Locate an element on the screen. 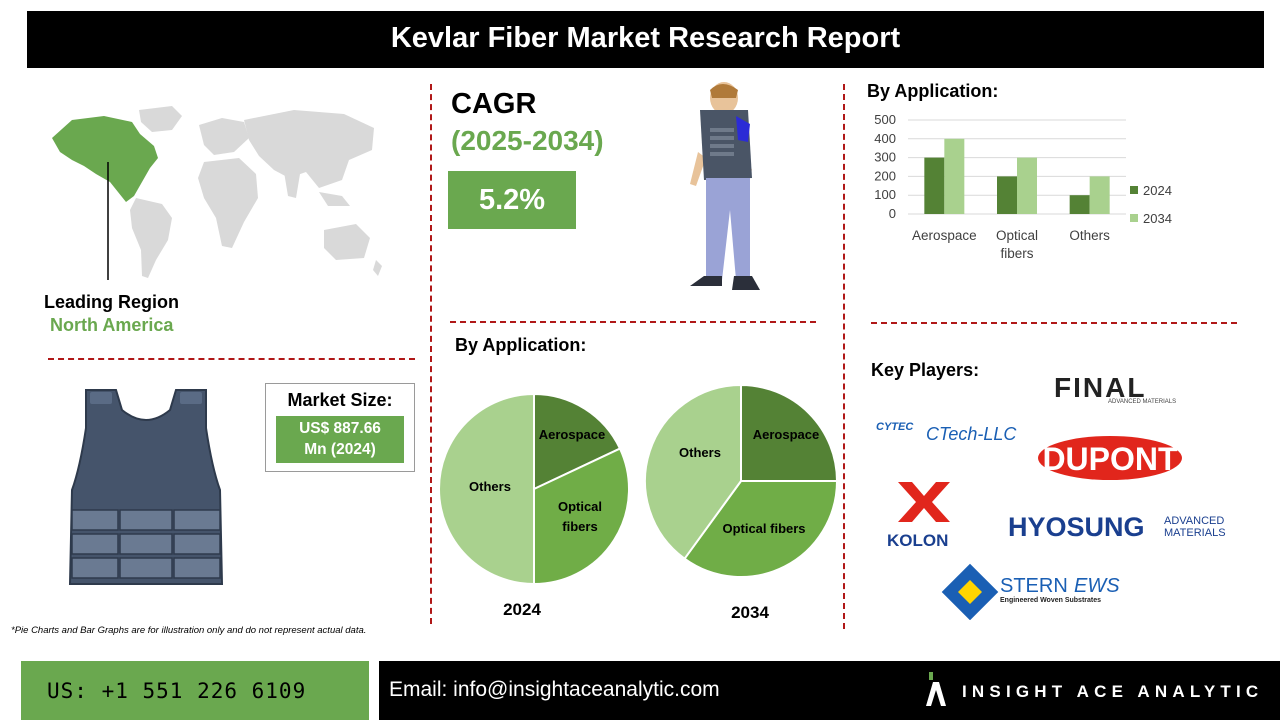 The width and height of the screenshot is (1280, 720). bar-section-title: By Application: is located at coordinates (933, 91).